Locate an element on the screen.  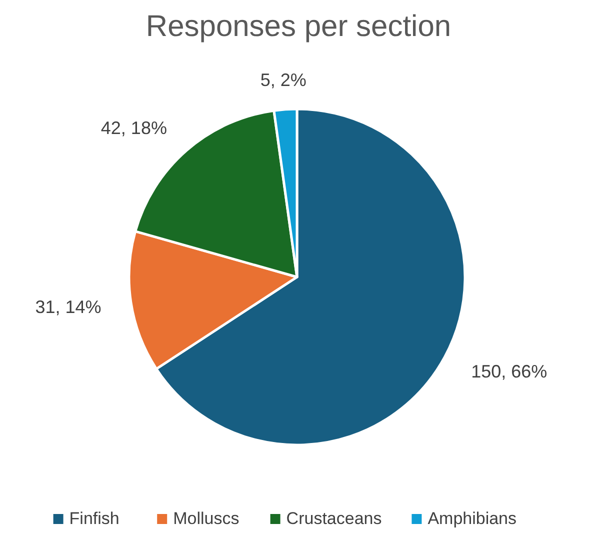
data-label: 31, 14% is located at coordinates (68, 307).